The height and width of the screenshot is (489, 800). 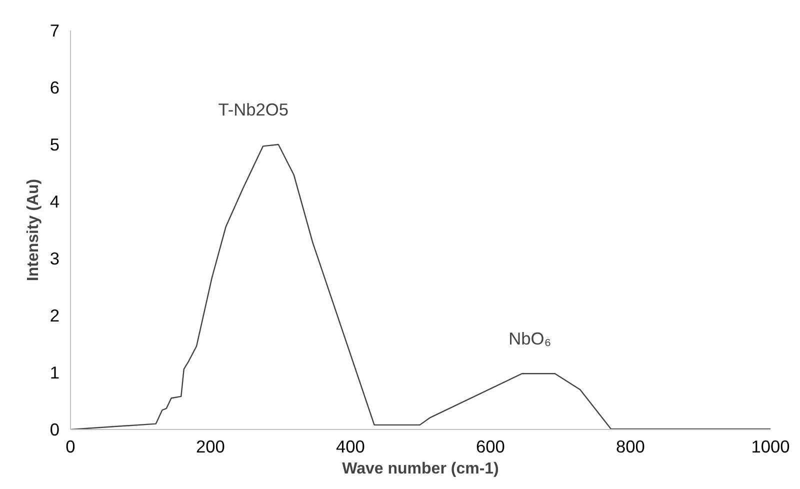 I want to click on y-tick-label: 1, so click(x=55, y=372).